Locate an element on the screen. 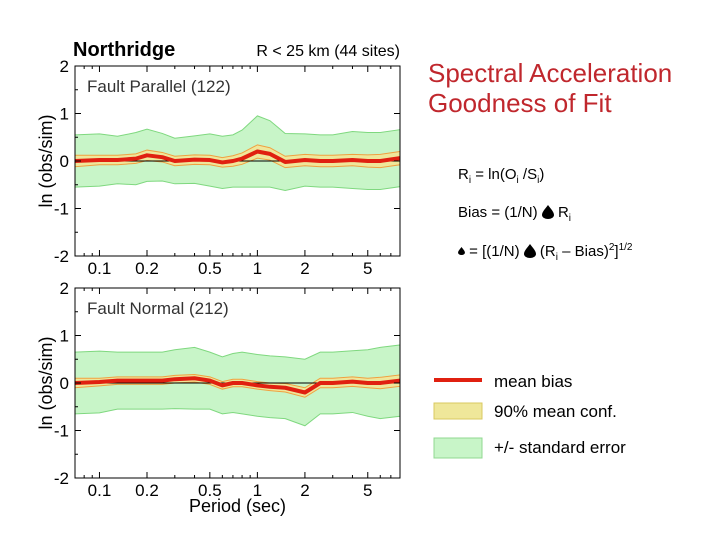  site-name: Northridge is located at coordinates (124, 50).